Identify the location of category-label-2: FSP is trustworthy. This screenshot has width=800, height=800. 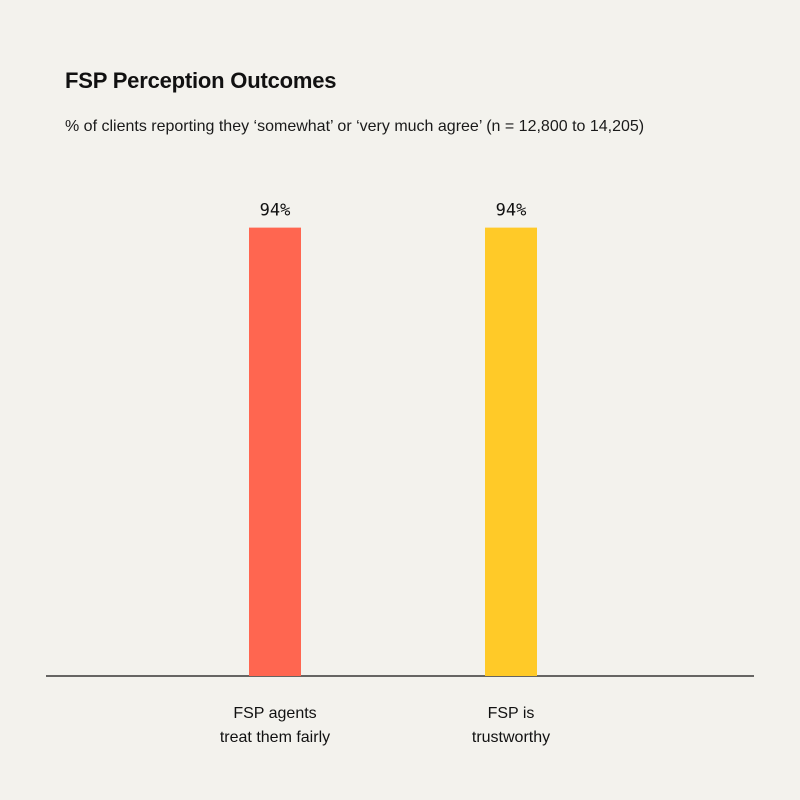
(511, 725).